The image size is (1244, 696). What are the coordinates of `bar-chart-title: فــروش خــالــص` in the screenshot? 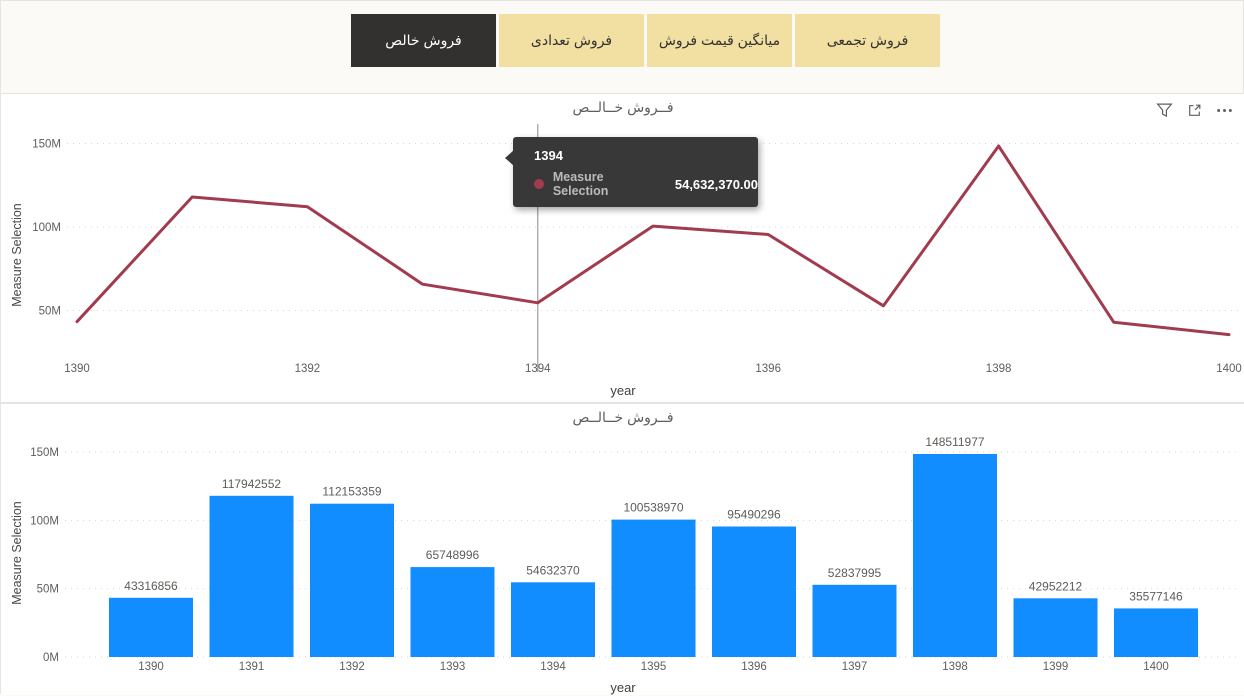 It's located at (623, 417).